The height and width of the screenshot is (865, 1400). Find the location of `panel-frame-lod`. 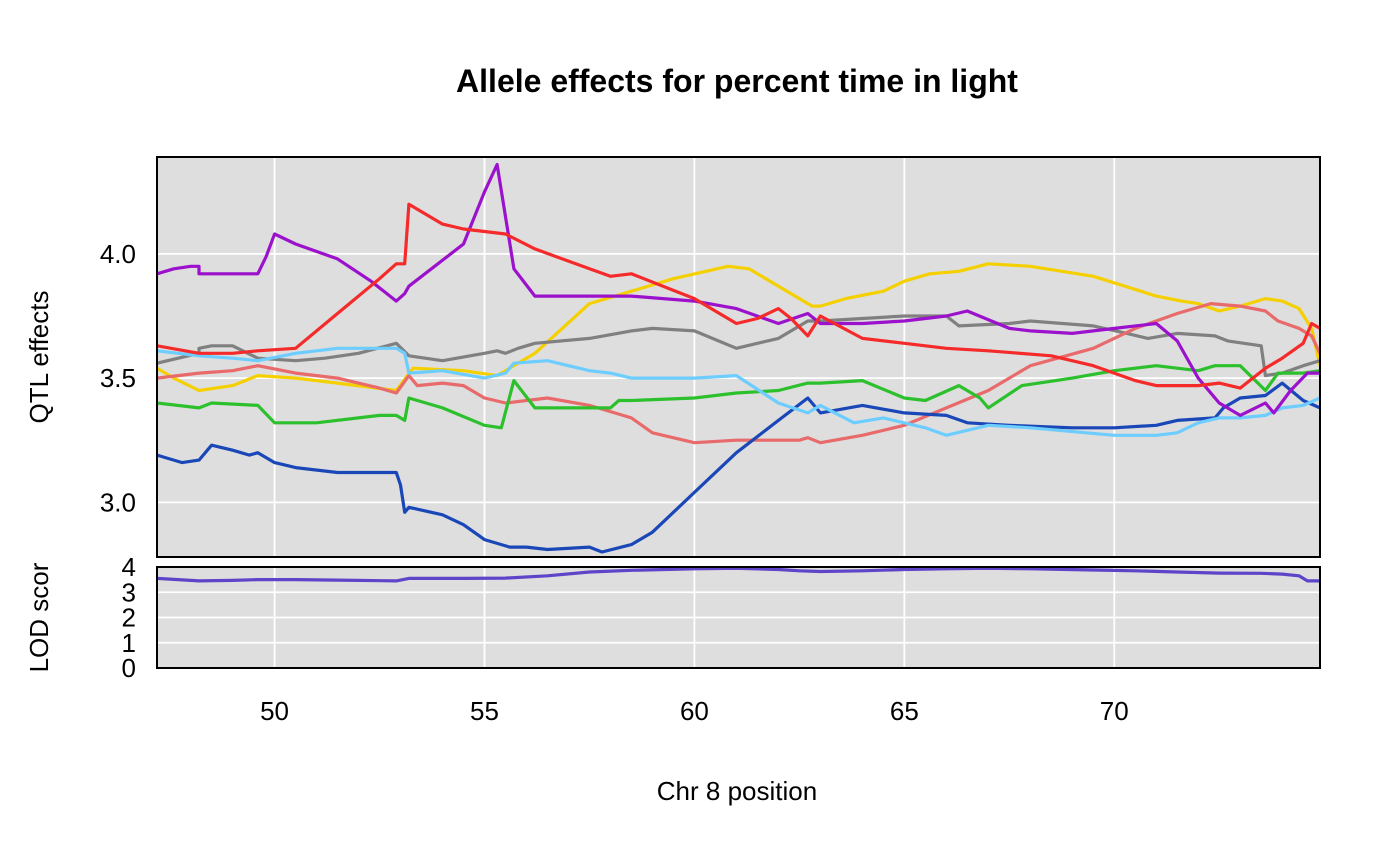

panel-frame-lod is located at coordinates (738, 617).